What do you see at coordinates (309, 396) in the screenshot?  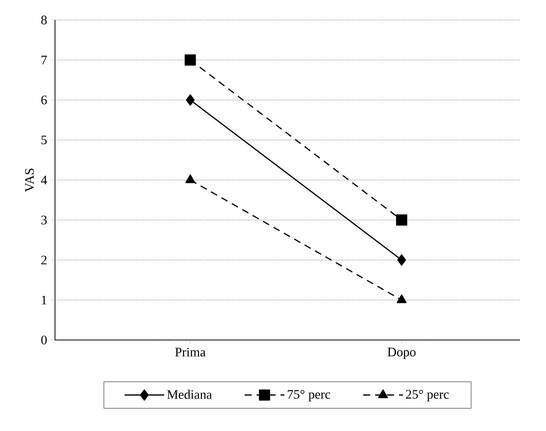 I see `legend-label: 75° perc` at bounding box center [309, 396].